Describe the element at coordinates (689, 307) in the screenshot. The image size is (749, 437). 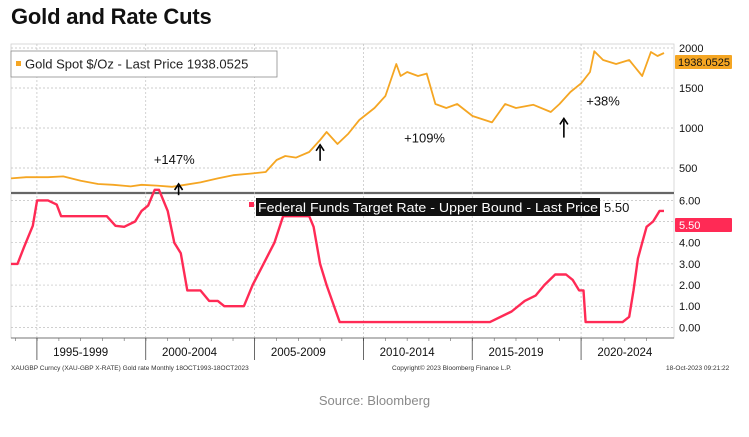
I see `fed-y-tick: 1.00` at that location.